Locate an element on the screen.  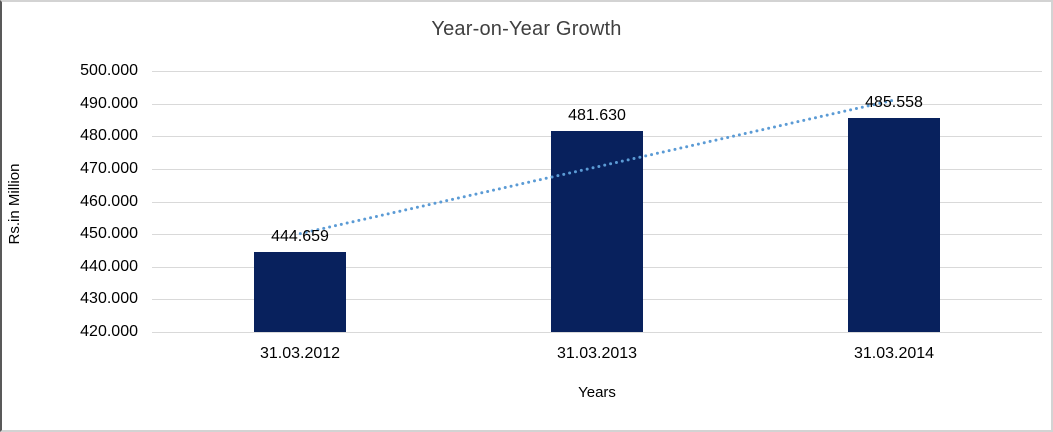
x-axis-tick-label: 31.03.2012 is located at coordinates (300, 353).